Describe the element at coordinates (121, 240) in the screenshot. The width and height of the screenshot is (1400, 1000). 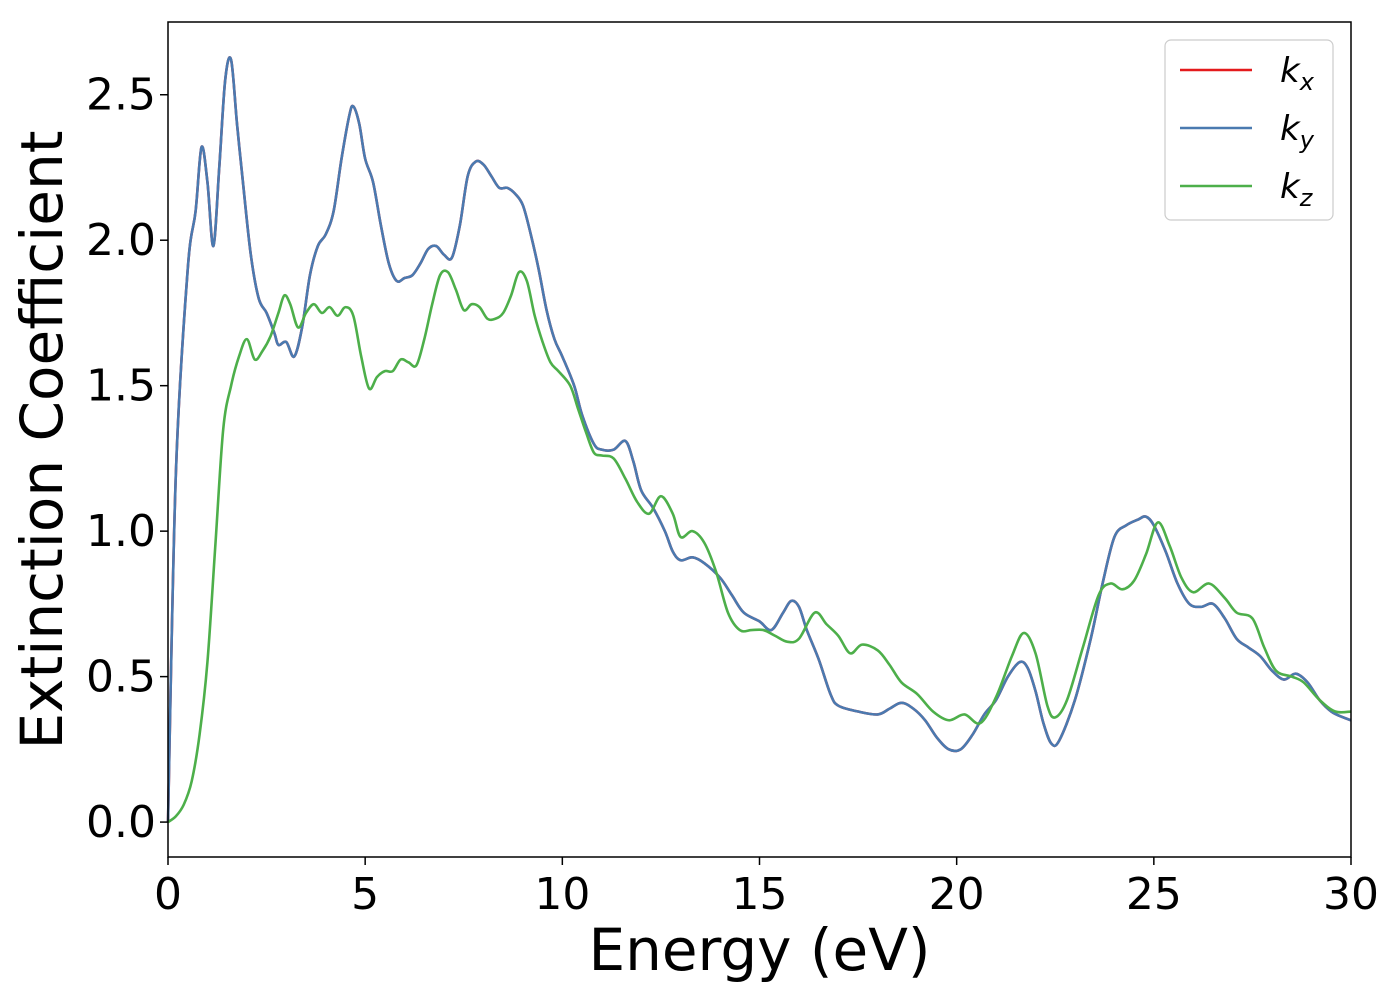
I see `y-tick-label: 2.0` at that location.